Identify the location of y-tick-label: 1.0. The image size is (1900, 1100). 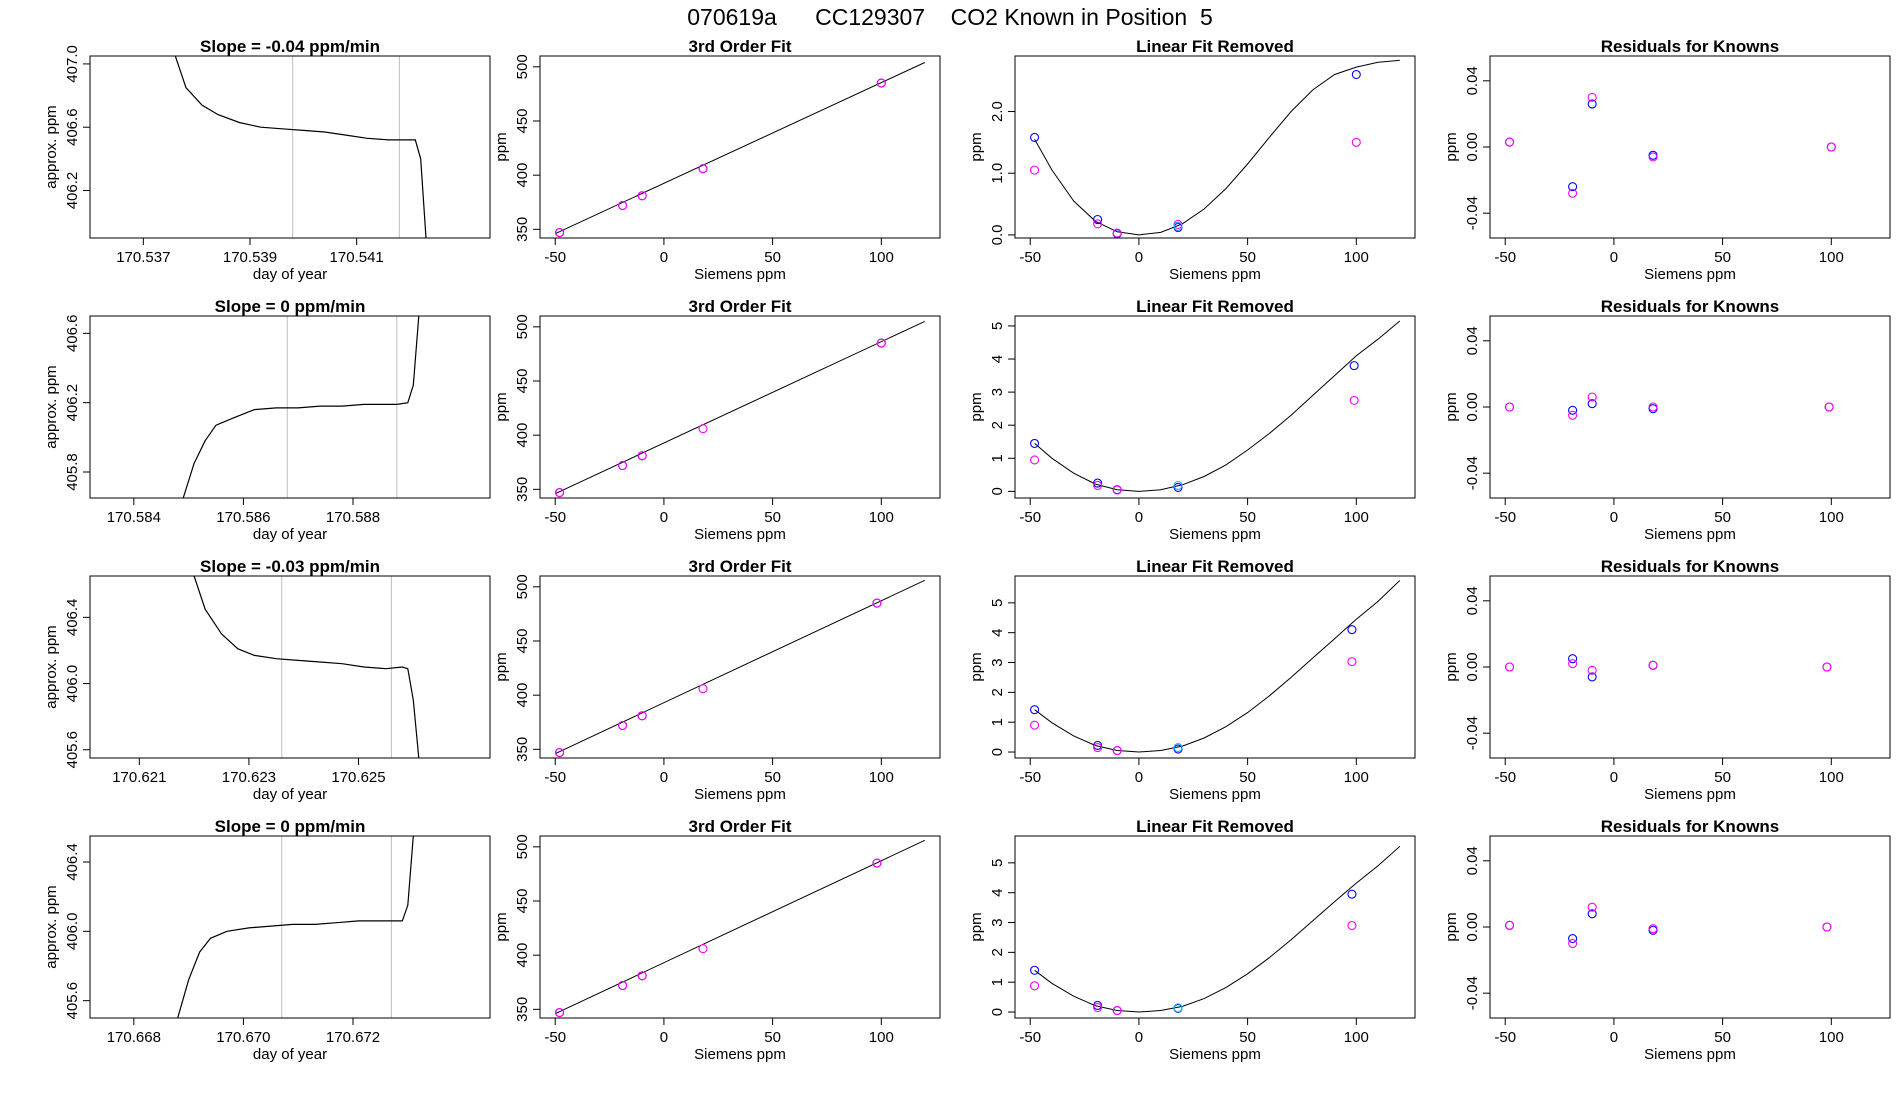
(997, 173).